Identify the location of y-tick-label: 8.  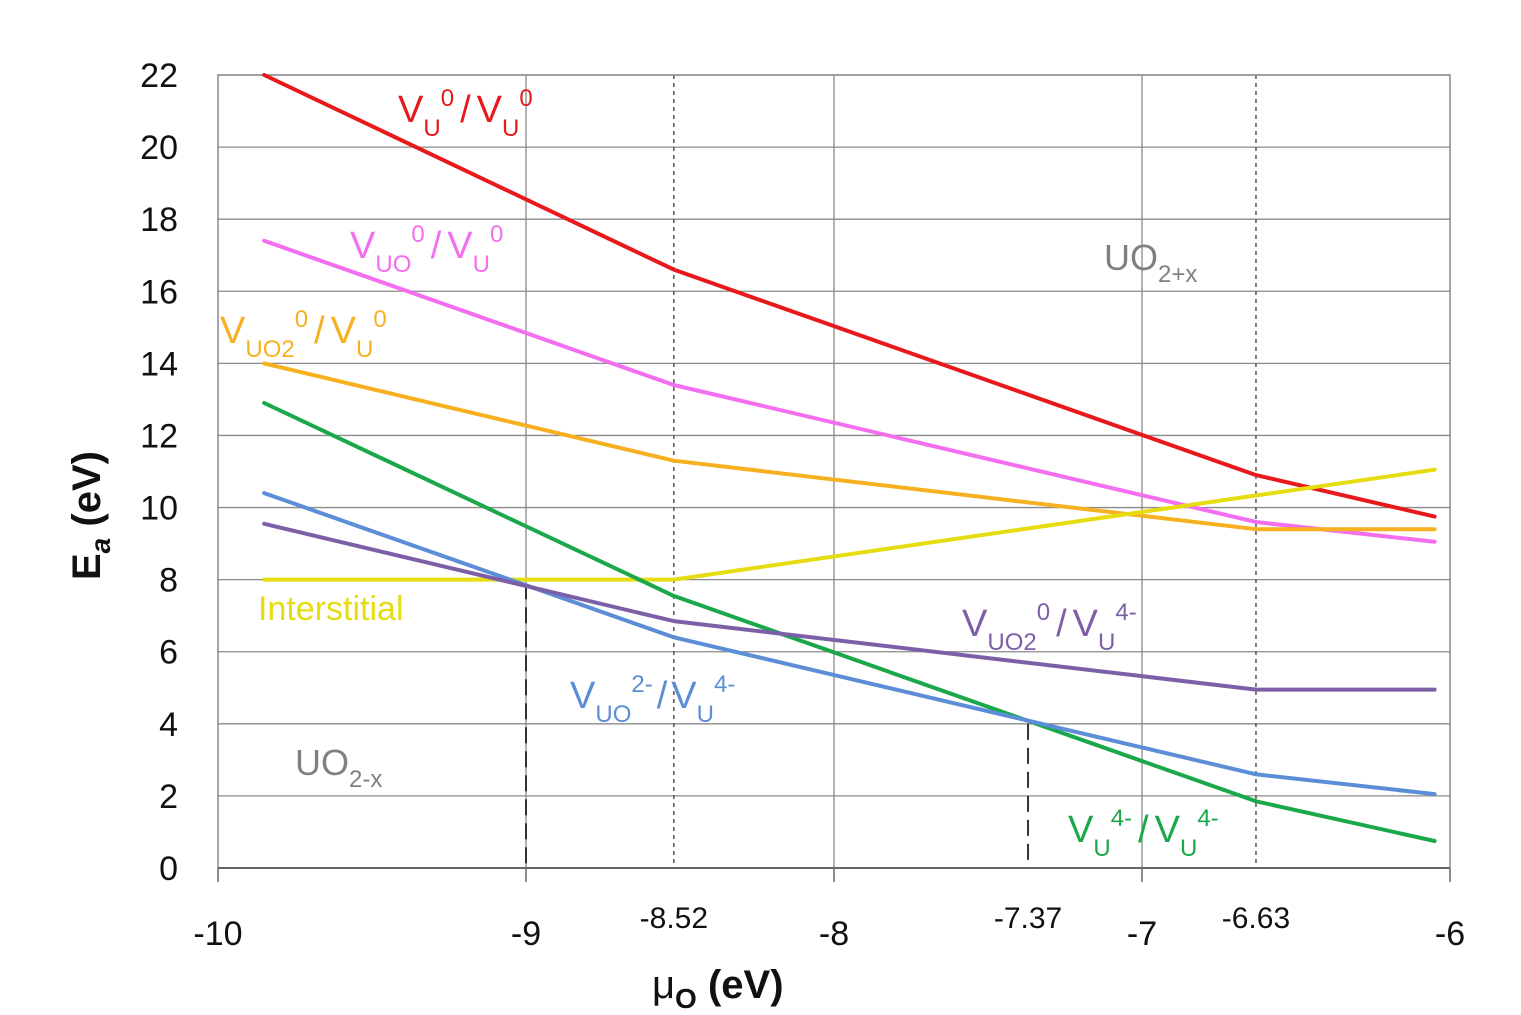
(168, 581).